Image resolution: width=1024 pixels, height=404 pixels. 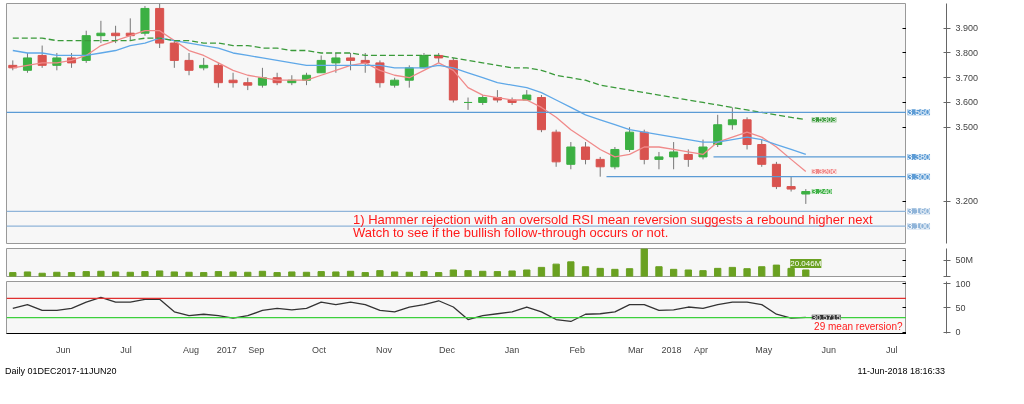 What do you see at coordinates (824, 172) in the screenshot?
I see `data-label: 3.3206` at bounding box center [824, 172].